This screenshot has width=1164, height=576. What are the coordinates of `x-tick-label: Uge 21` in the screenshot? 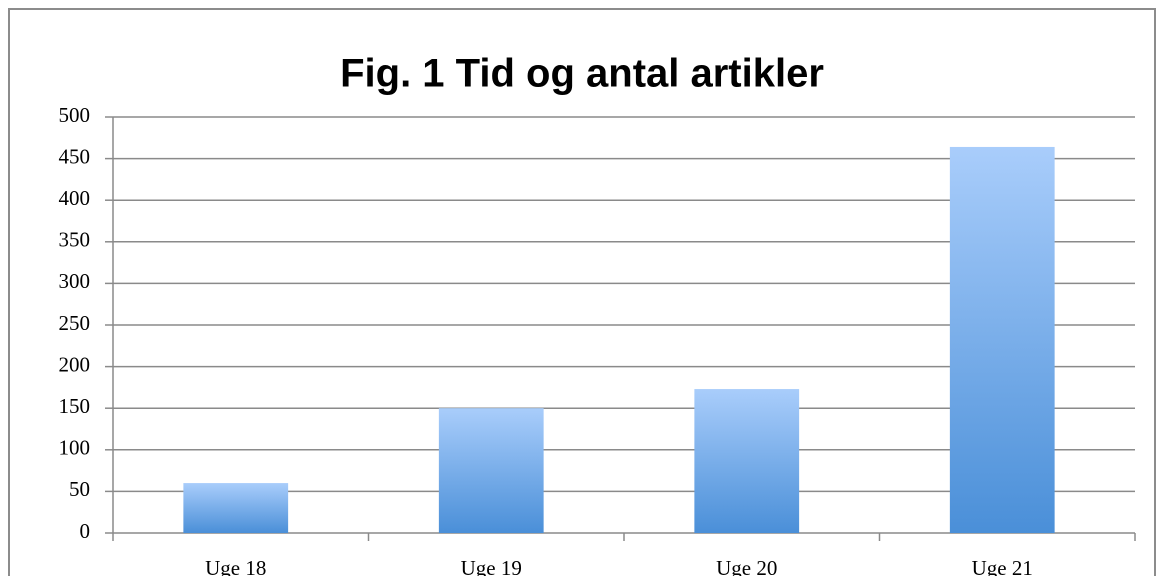 It's located at (1002, 566).